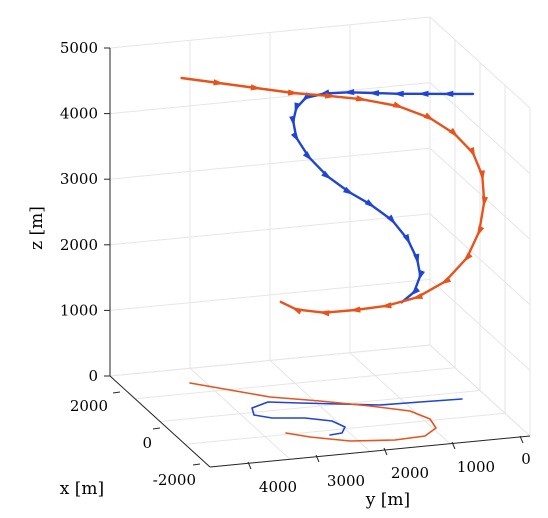 This screenshot has height=518, width=548. I want to click on blue-ground-projection, so click(357, 417).